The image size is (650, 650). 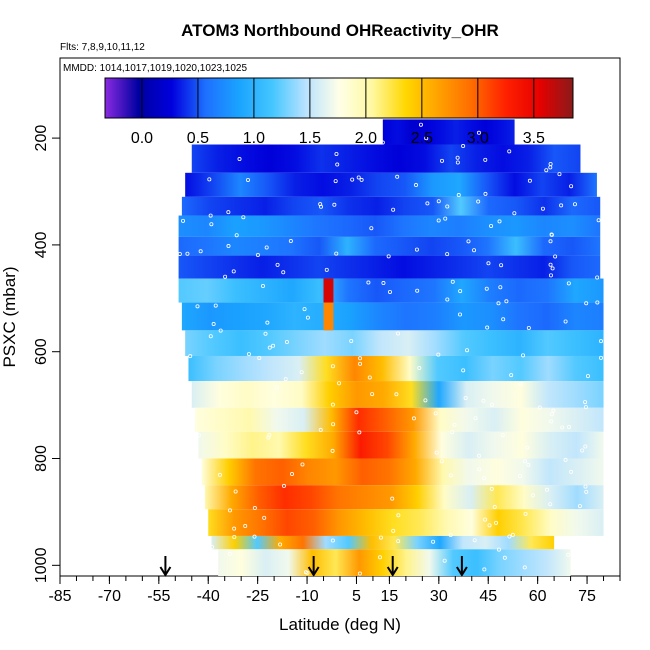 I want to click on colorbar-tick-label: 1.0, so click(x=254, y=138).